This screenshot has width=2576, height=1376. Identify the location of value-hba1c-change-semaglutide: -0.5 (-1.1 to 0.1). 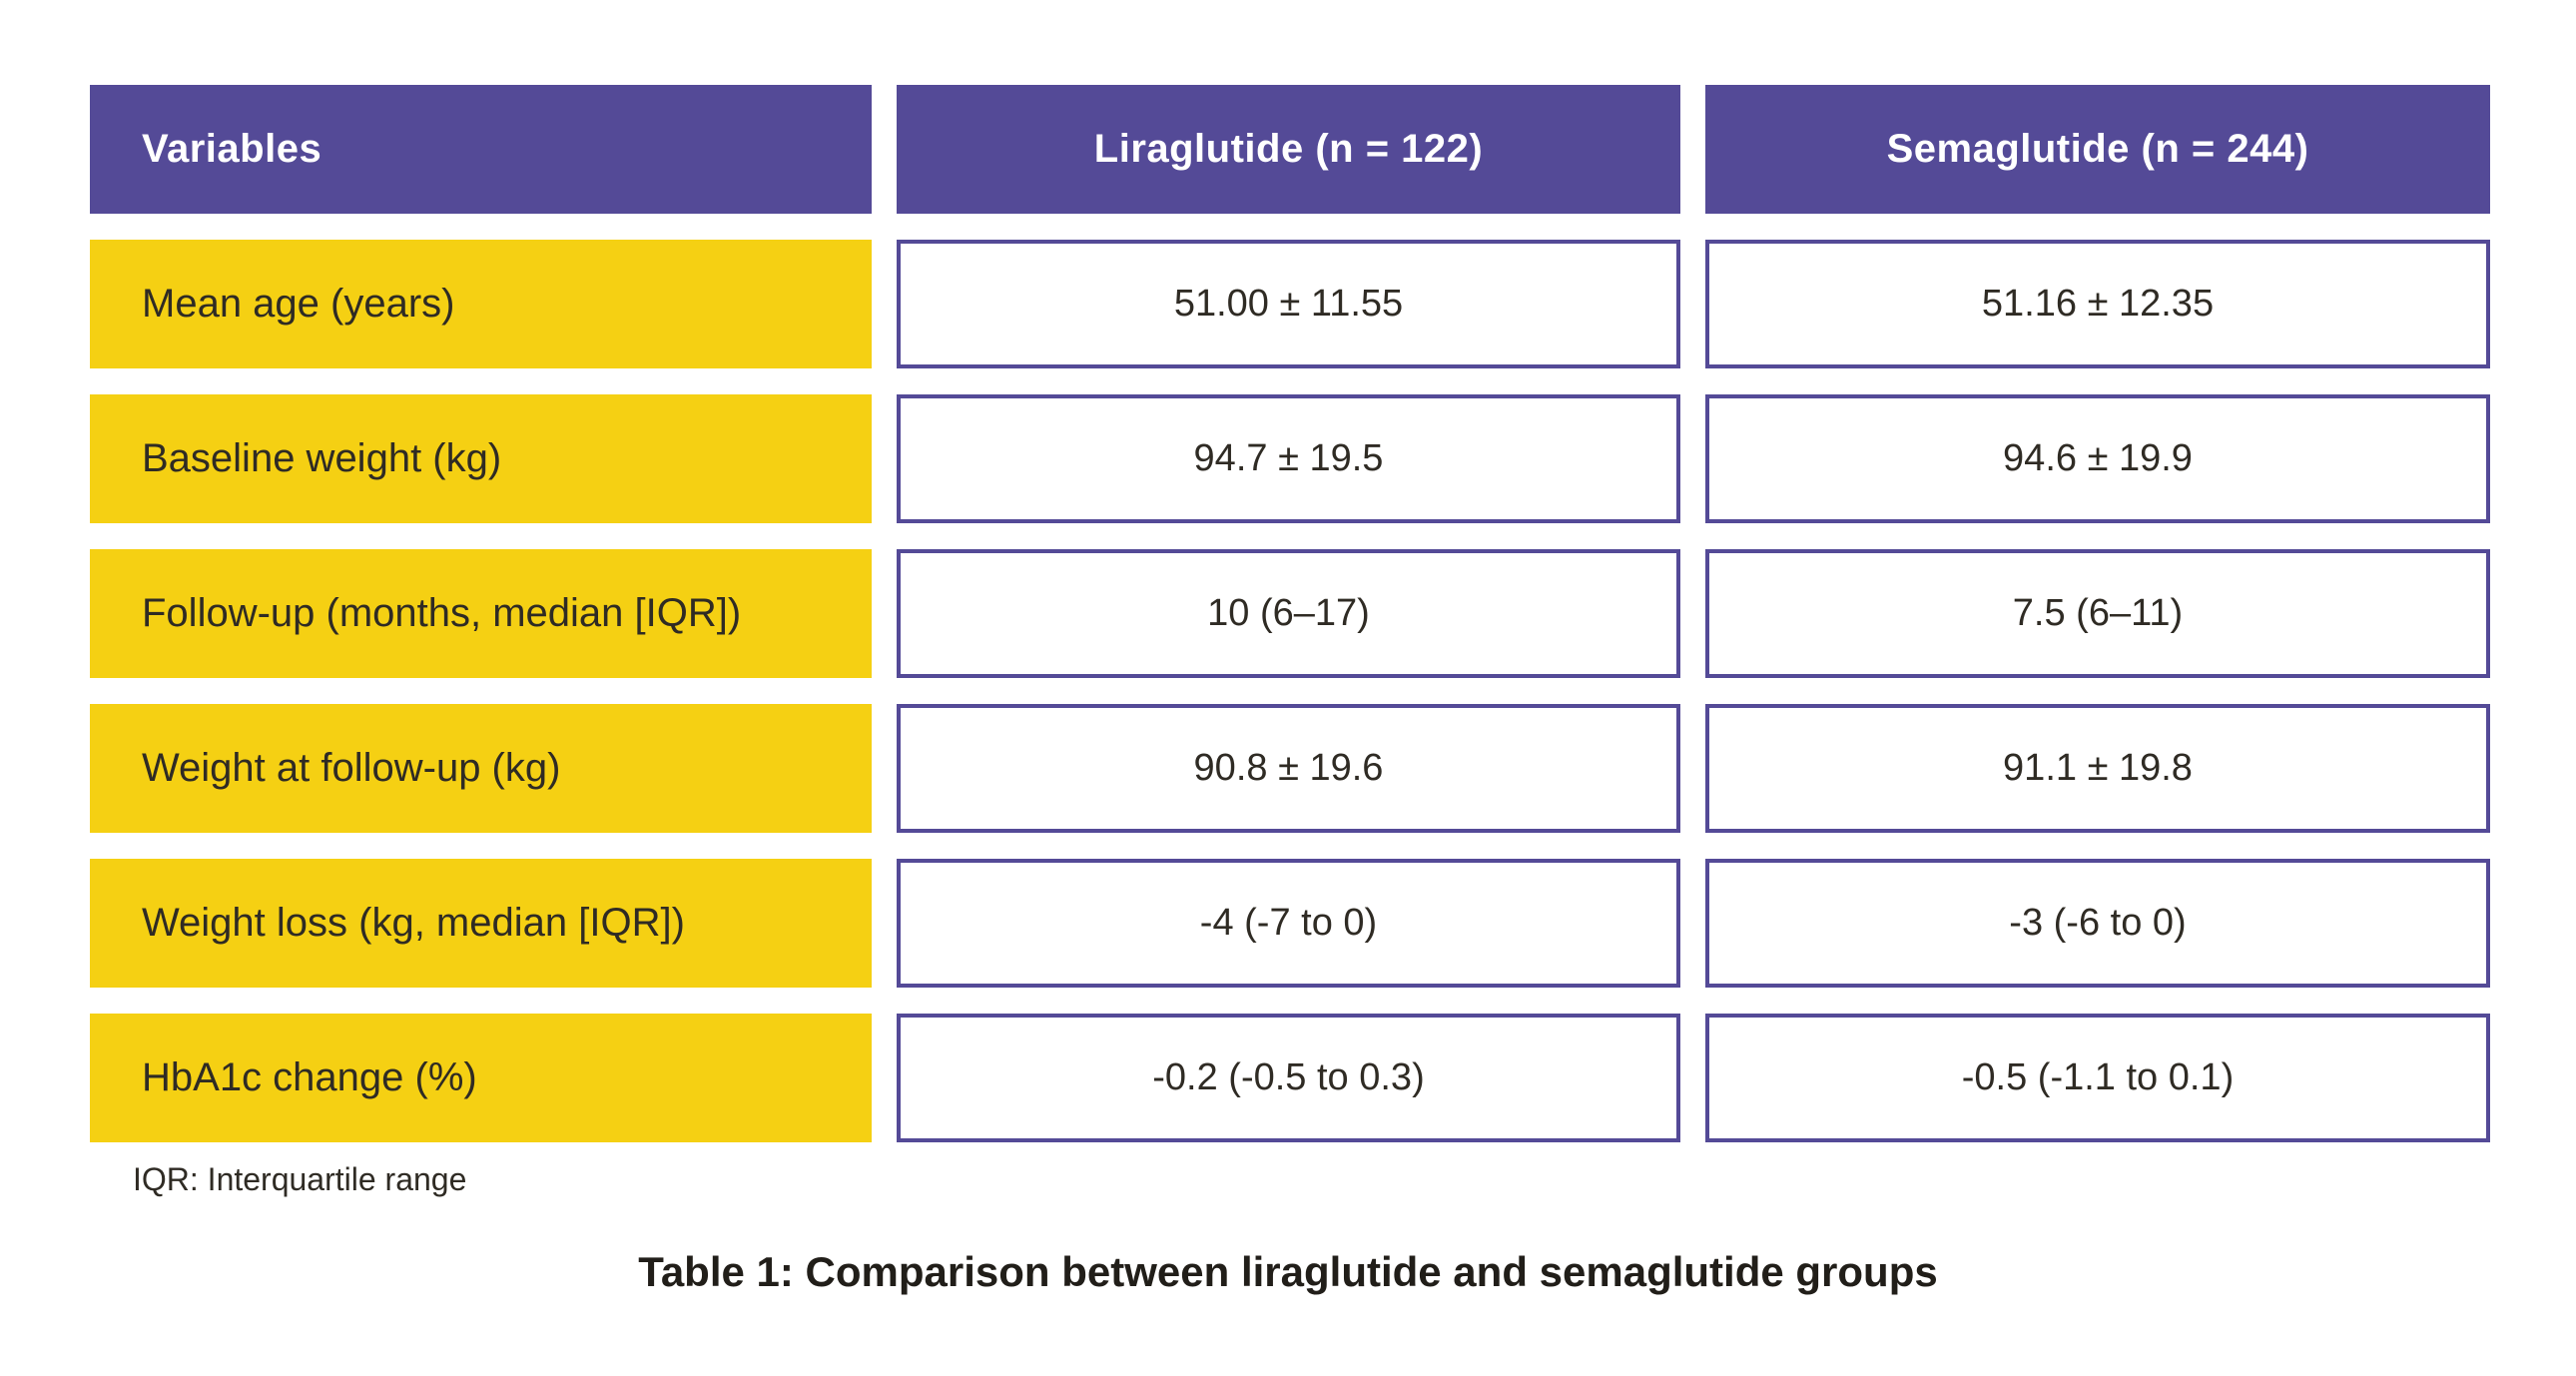
(2097, 1078).